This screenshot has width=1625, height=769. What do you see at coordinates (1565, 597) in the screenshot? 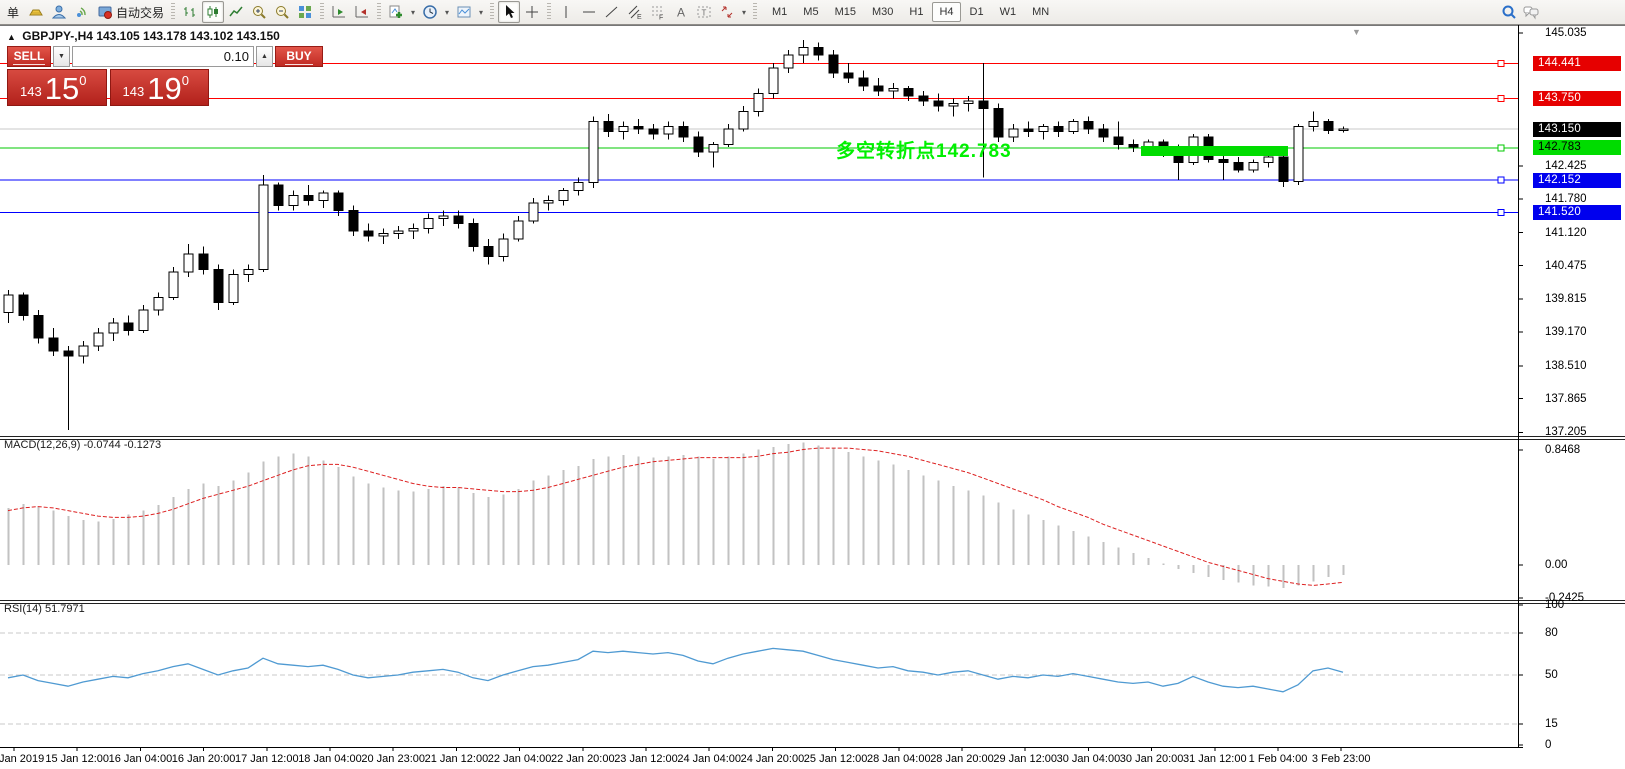
I see `macd-tick: -0.2425` at bounding box center [1565, 597].